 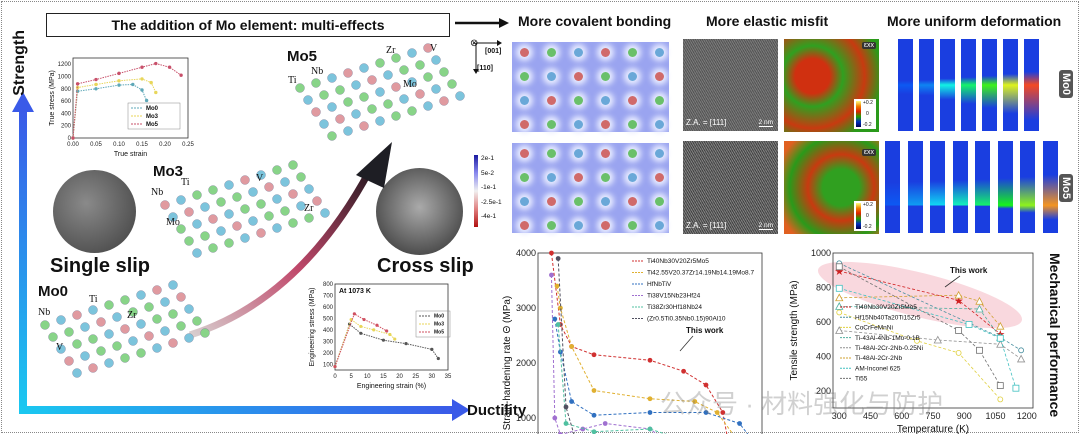 What do you see at coordinates (491, 188) in the screenshot?
I see `charge-colorbar-ticks: 2e-1 5e-2 -1e-1 -2.5e-1 -4e-1` at bounding box center [491, 188].